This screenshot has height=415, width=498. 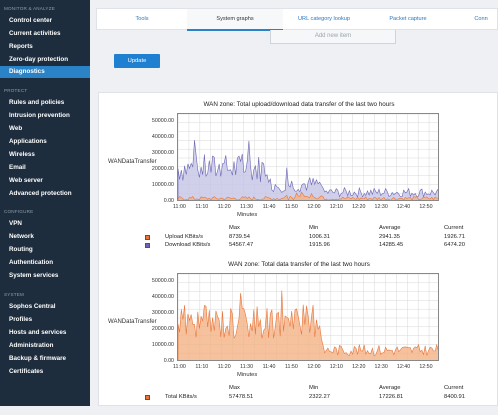 I want to click on sidebar-item-authentication: Authentication, so click(x=31, y=262).